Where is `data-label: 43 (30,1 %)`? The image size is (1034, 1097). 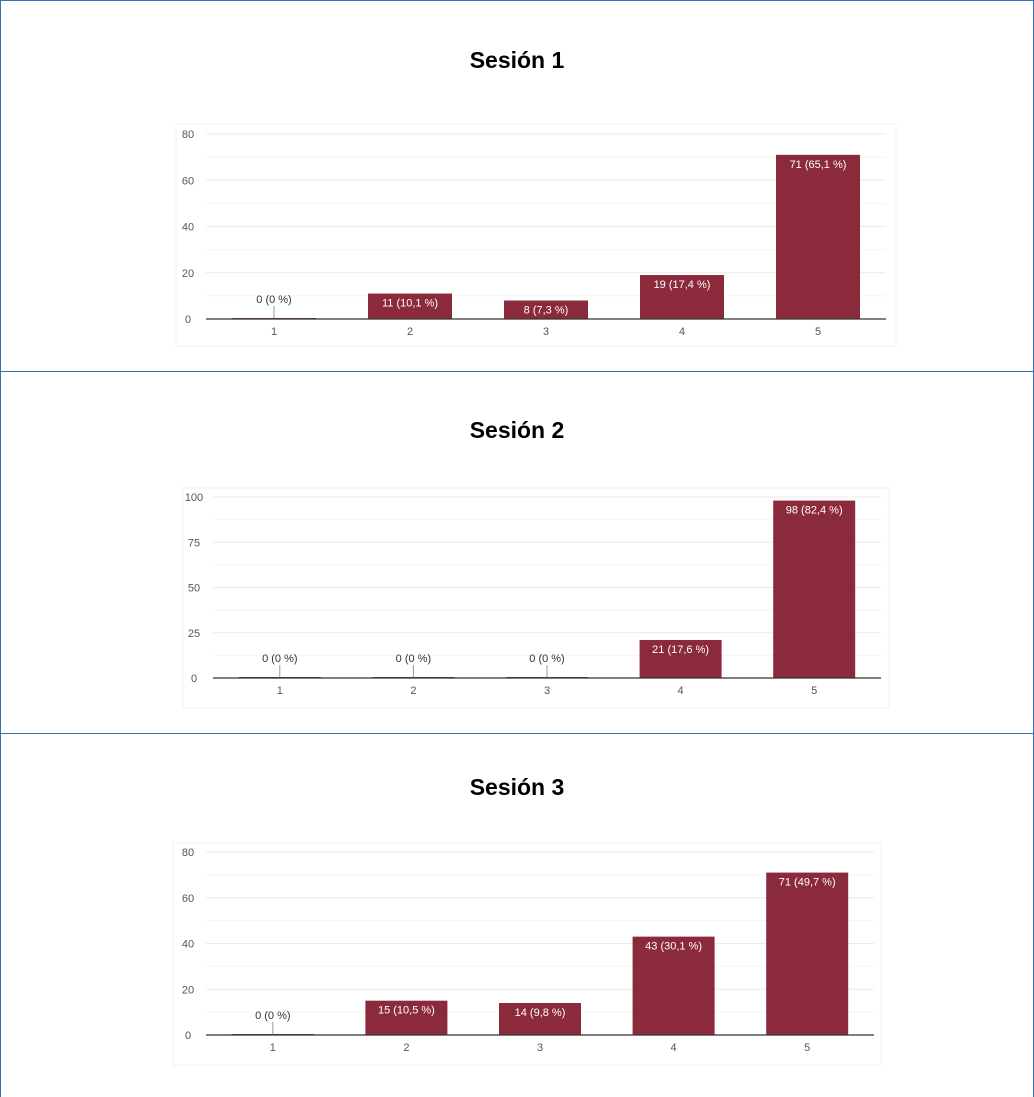
data-label: 43 (30,1 %) is located at coordinates (673, 947).